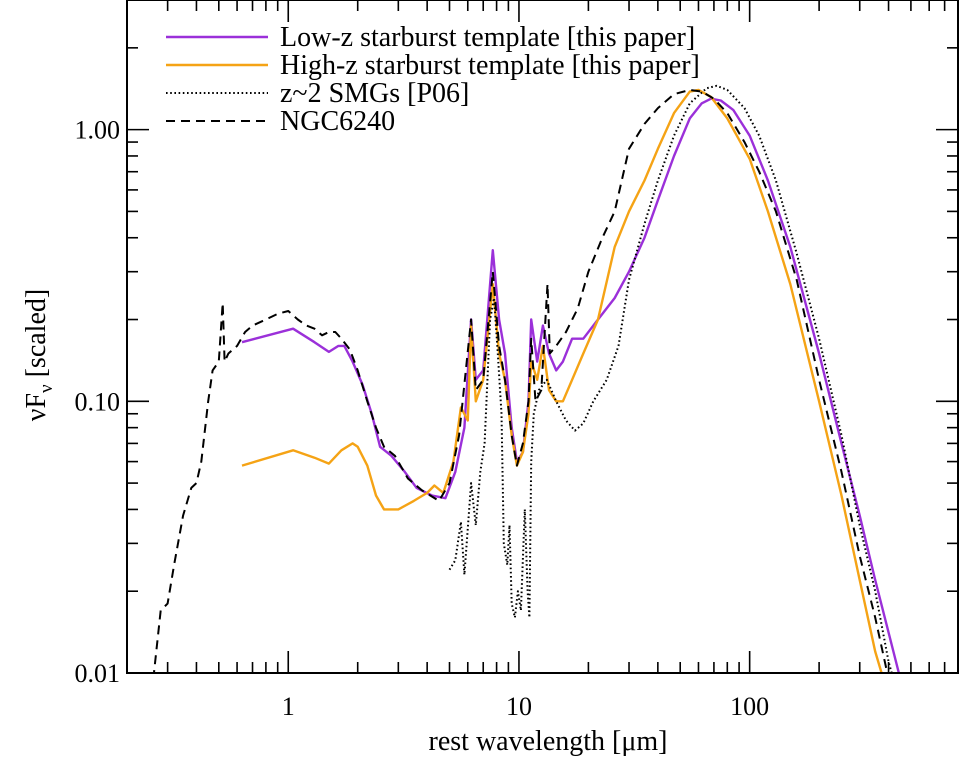  Describe the element at coordinates (337, 121) in the screenshot. I see `legend-label-4: NGC6240` at that location.